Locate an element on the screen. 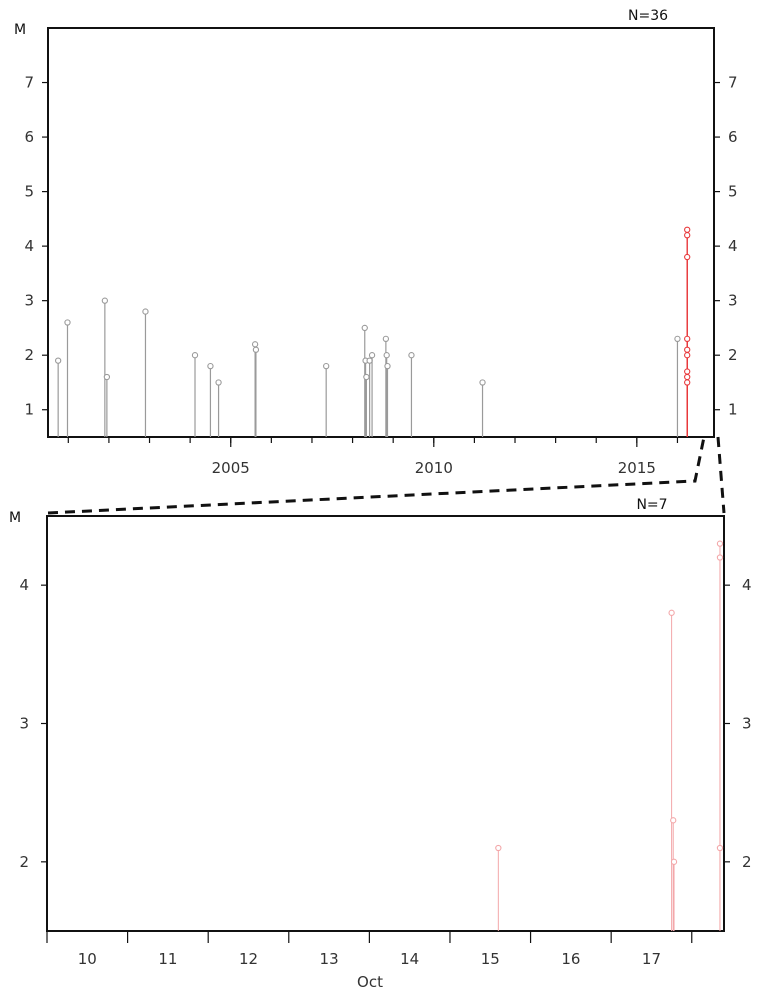  x-tick-label: 17 is located at coordinates (651, 959).